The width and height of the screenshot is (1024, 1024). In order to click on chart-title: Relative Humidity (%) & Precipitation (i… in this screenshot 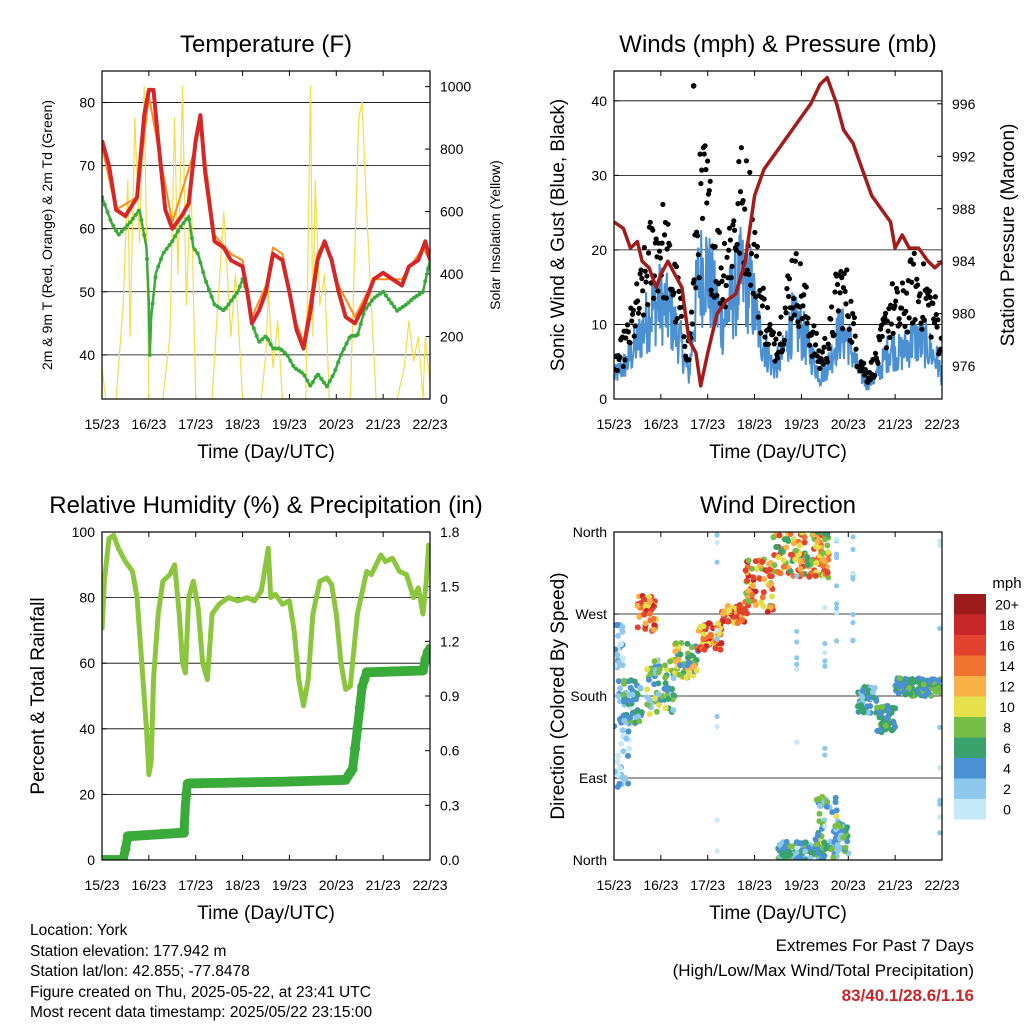, I will do `click(265, 505)`.